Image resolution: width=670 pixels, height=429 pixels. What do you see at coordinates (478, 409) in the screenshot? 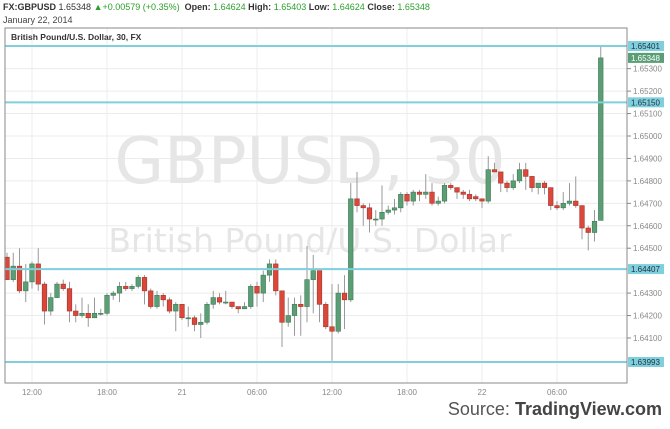
I see `source-label: Source:` at bounding box center [478, 409].